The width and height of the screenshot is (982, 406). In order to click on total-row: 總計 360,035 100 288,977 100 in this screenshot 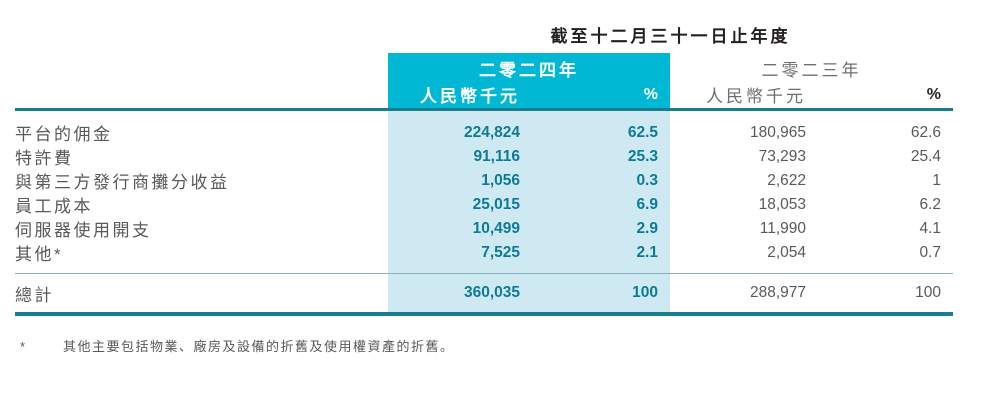, I will do `click(484, 293)`.